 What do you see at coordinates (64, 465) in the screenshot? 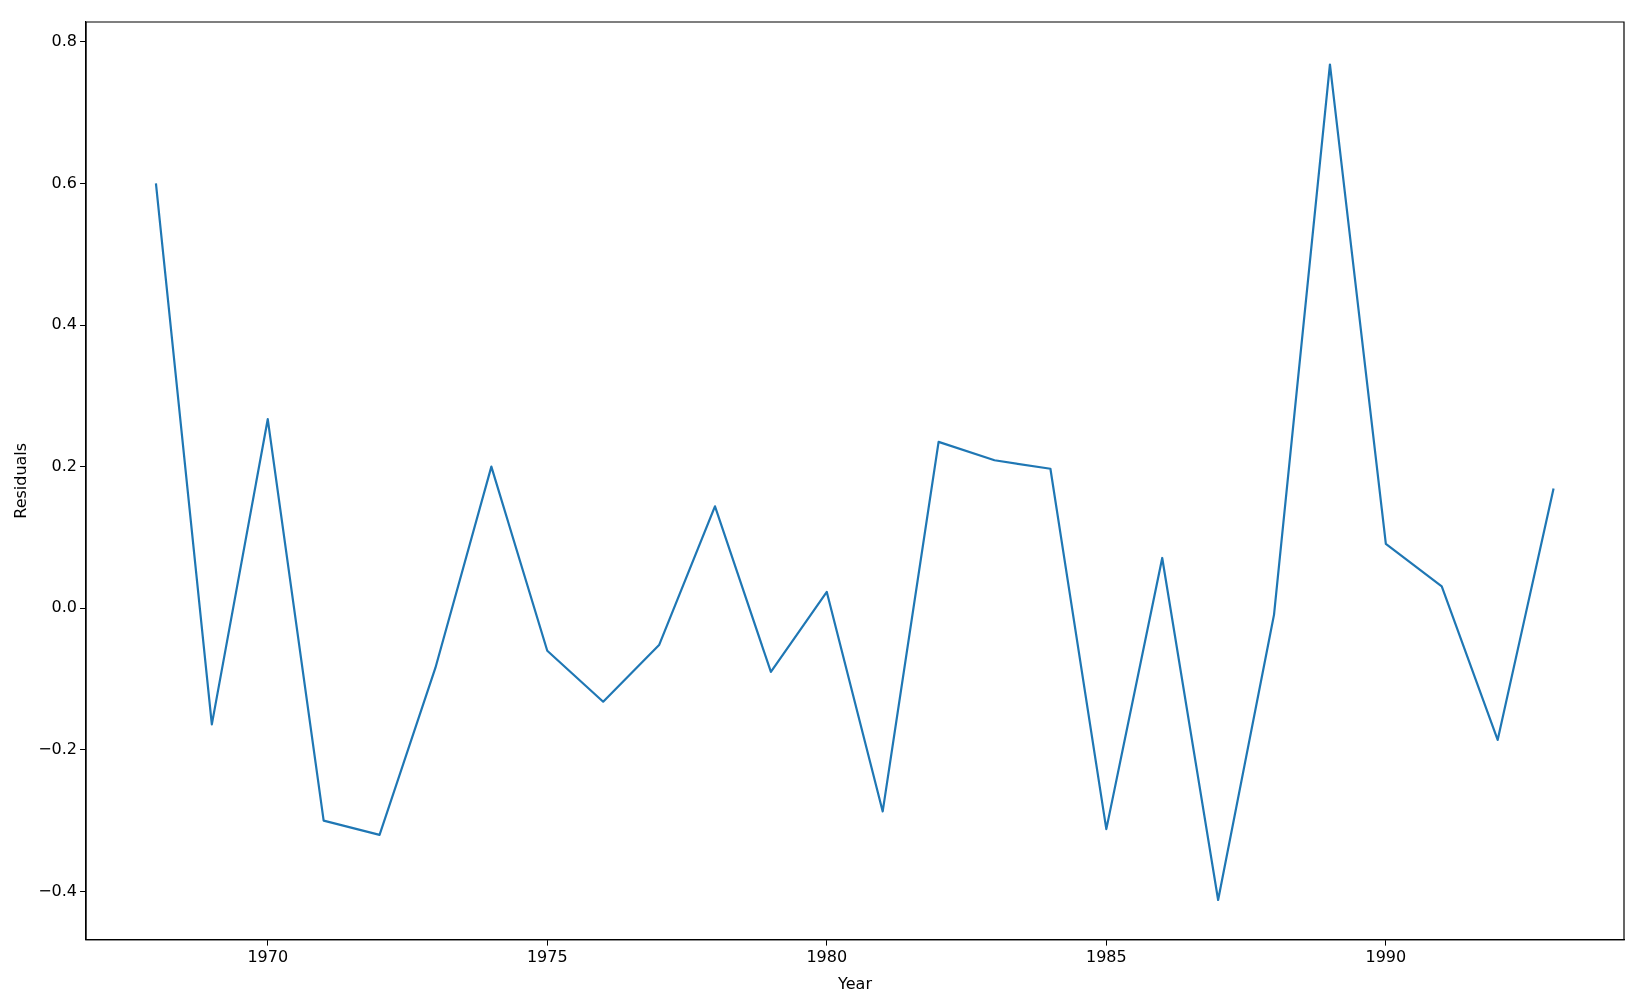
I see `y-tick-label: 0.2` at bounding box center [64, 465].